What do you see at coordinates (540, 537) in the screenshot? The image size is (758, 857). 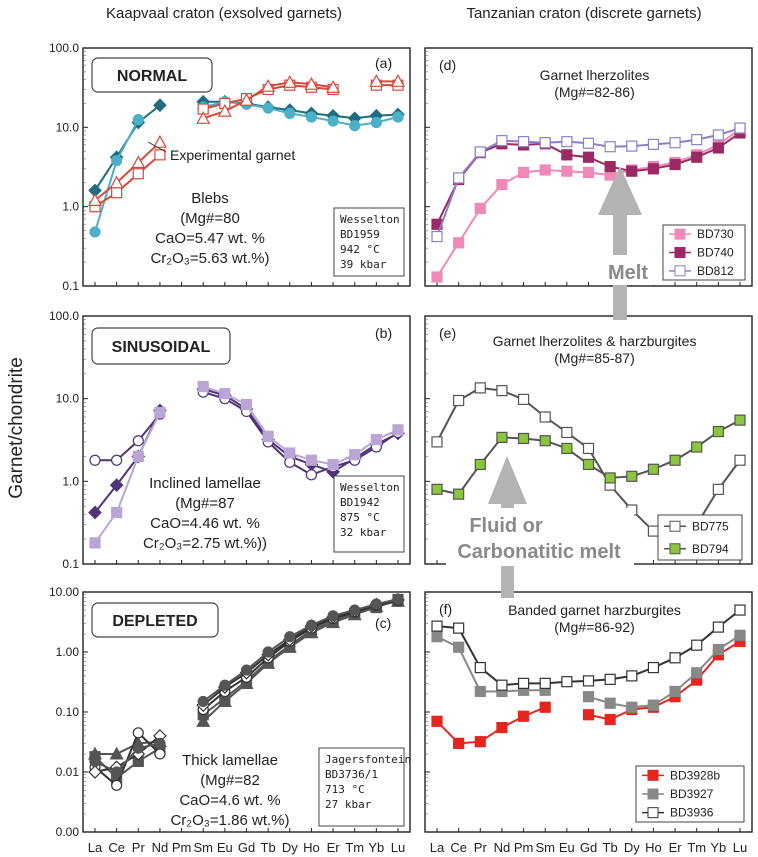 I see `fluid-arrow-label-bg` at bounding box center [540, 537].